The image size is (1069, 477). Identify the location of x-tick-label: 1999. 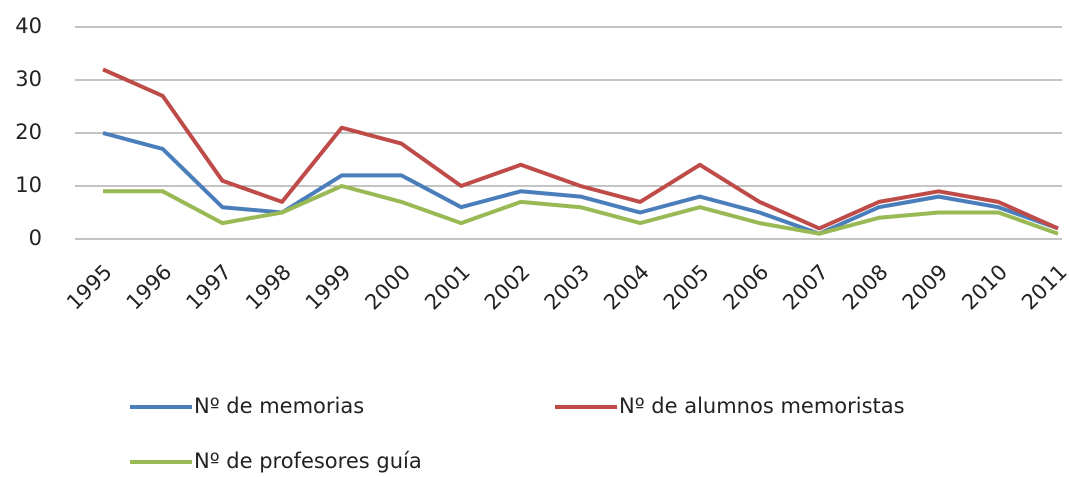
(328, 287).